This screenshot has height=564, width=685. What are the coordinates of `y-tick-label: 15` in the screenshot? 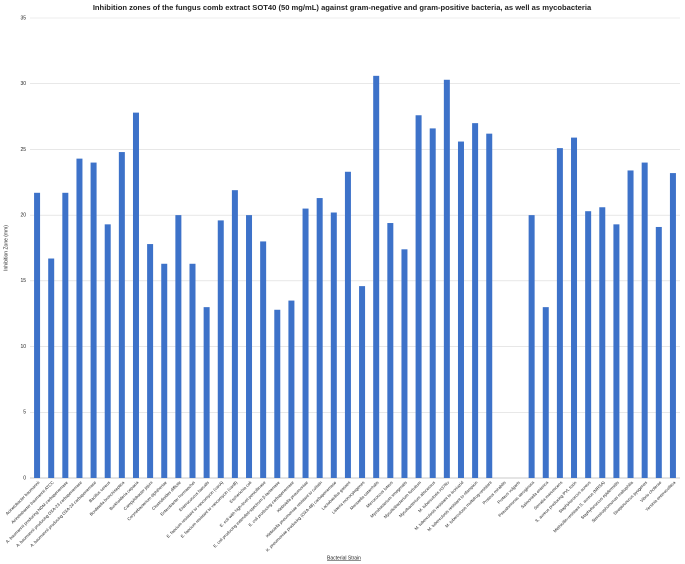 It's located at (23, 281).